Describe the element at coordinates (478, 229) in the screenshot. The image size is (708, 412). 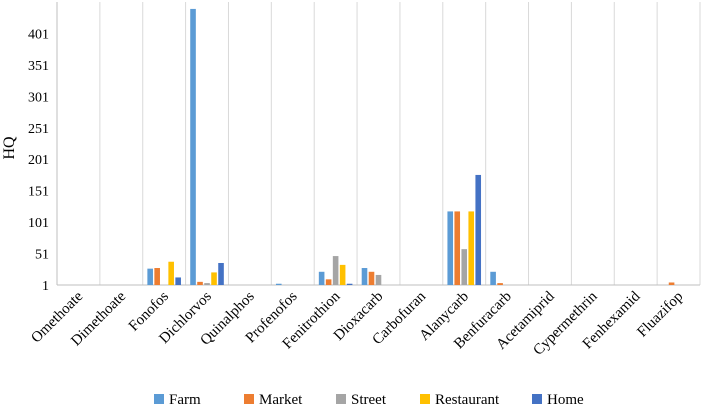
I see `bar-home-alanycarb` at that location.